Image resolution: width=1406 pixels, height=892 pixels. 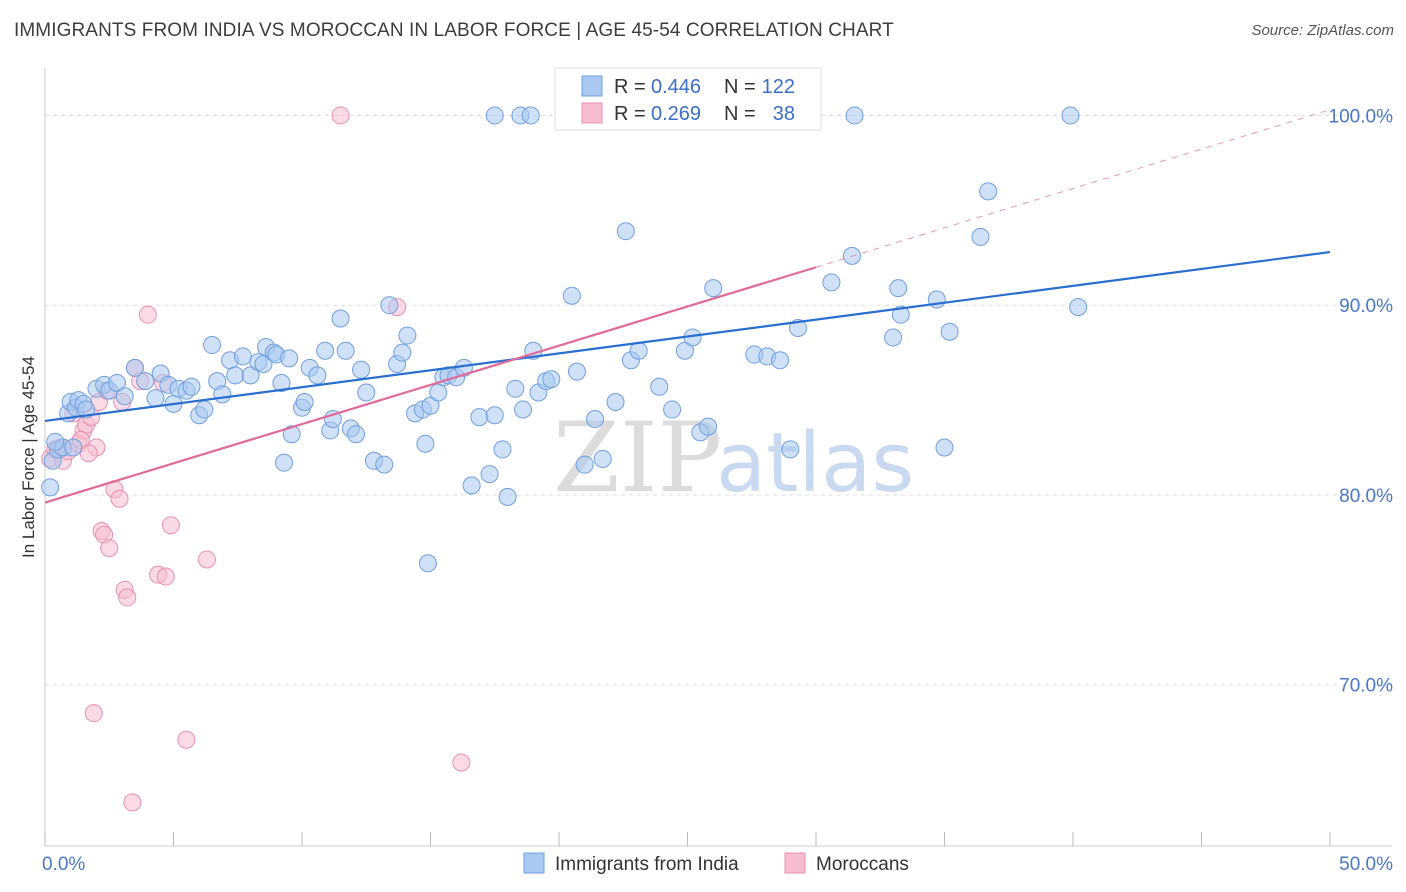 I want to click on x-tick-label-min: 0.0%, so click(x=63, y=864).